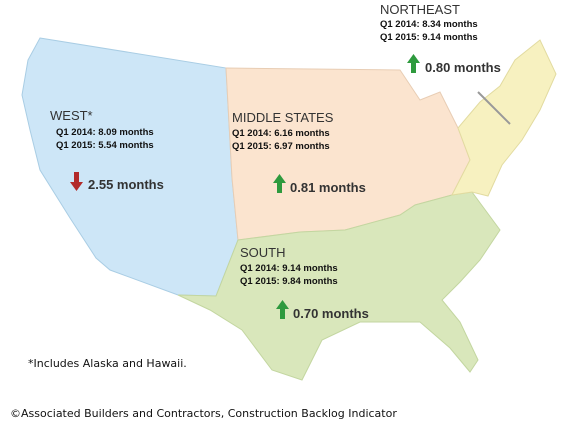 This screenshot has height=430, width=567. Describe the element at coordinates (281, 146) in the screenshot. I see `region-q1-2015: Q1 2015: 6.97 months` at that location.